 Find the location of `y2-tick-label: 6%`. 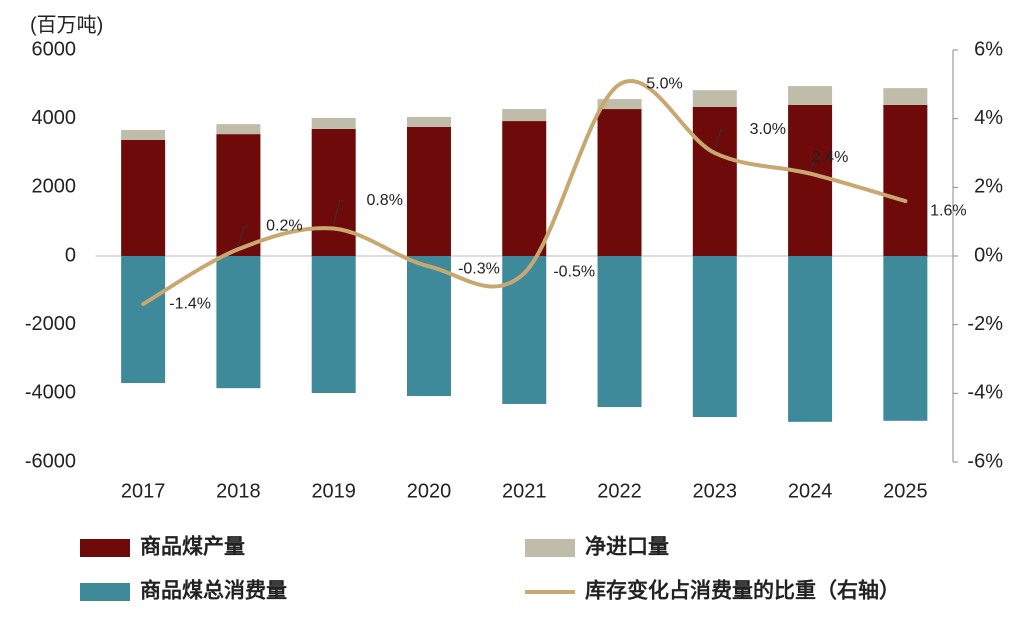

y2-tick-label: 6% is located at coordinates (988, 49).